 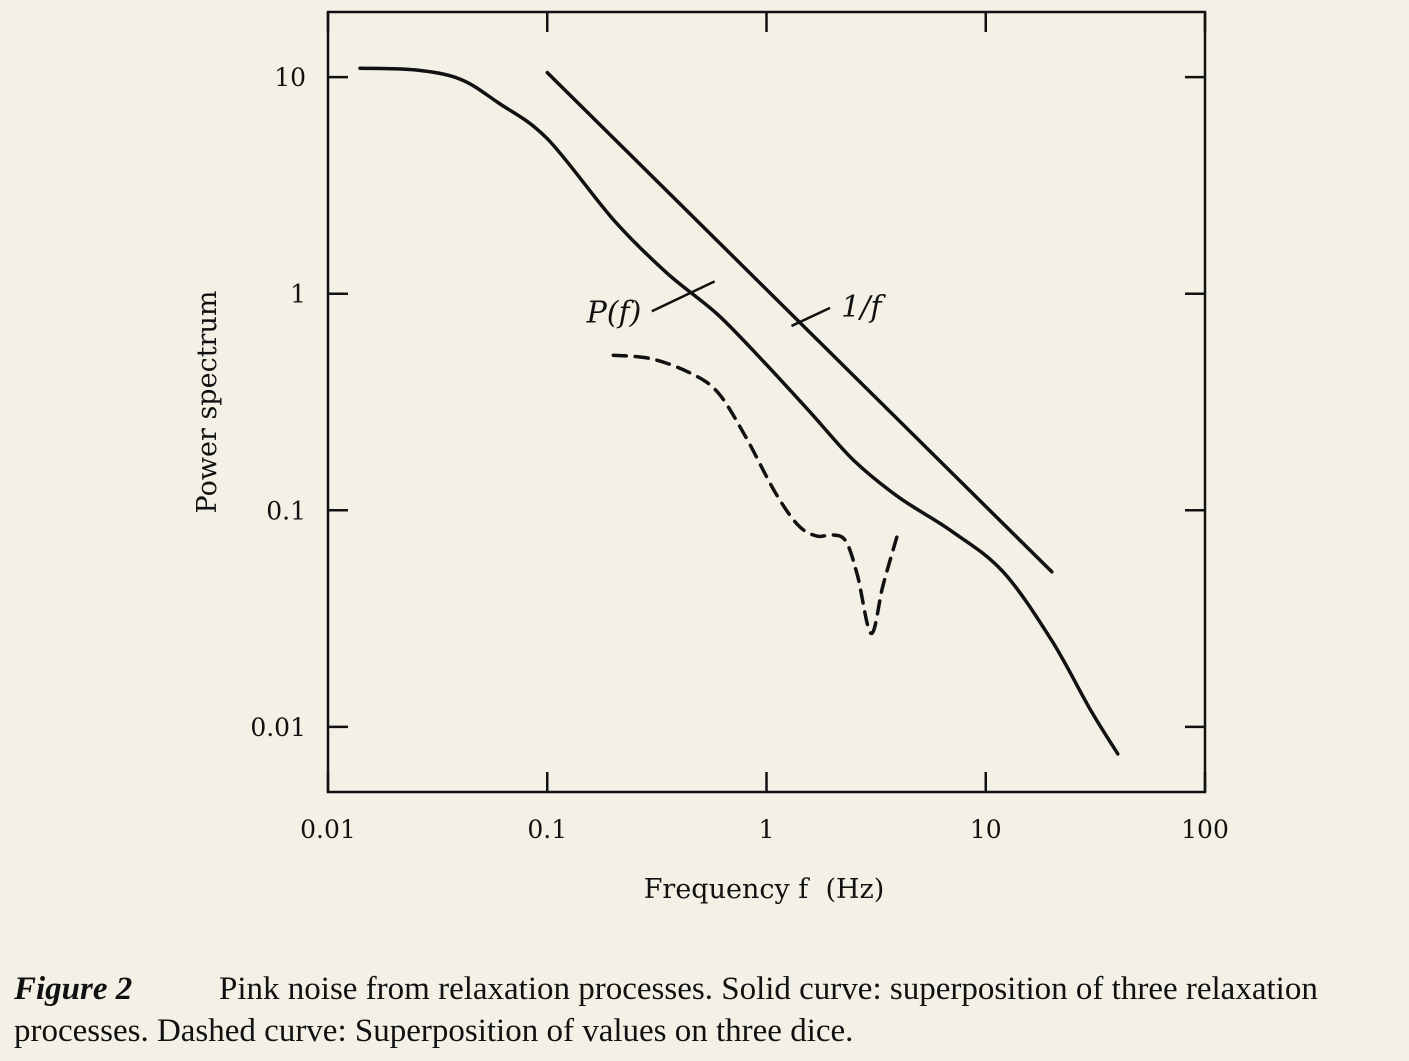 I want to click on x-tick-label: 1, so click(x=767, y=829).